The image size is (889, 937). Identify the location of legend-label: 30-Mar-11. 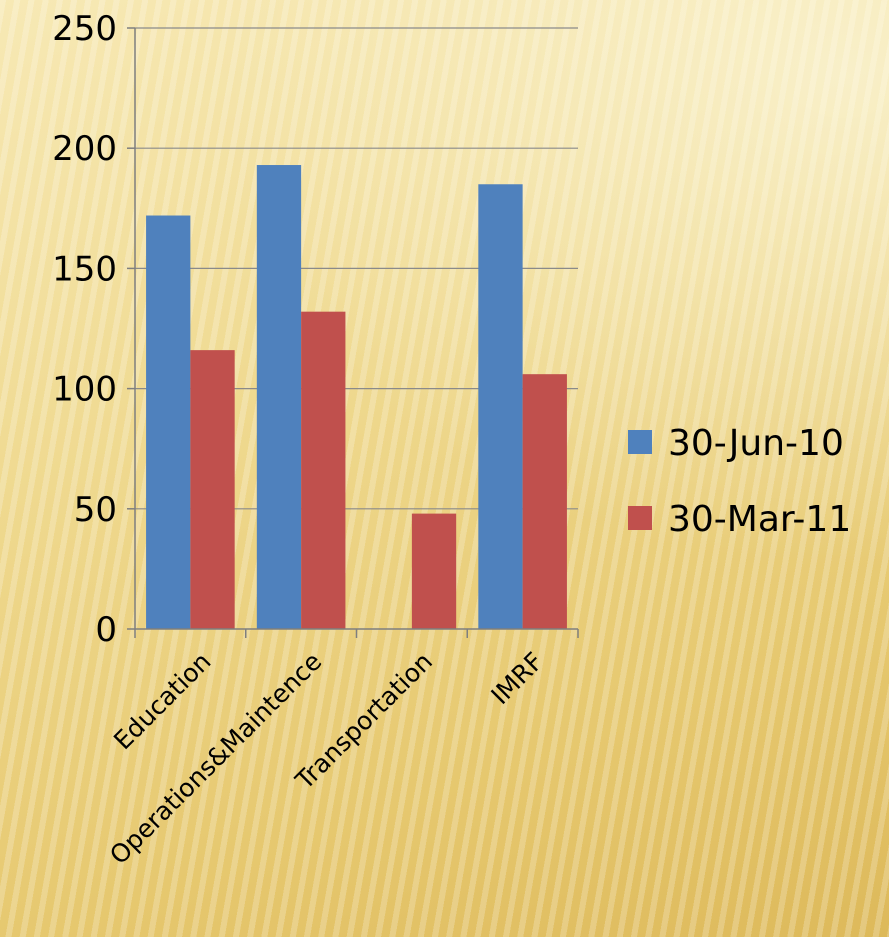
(759, 519).